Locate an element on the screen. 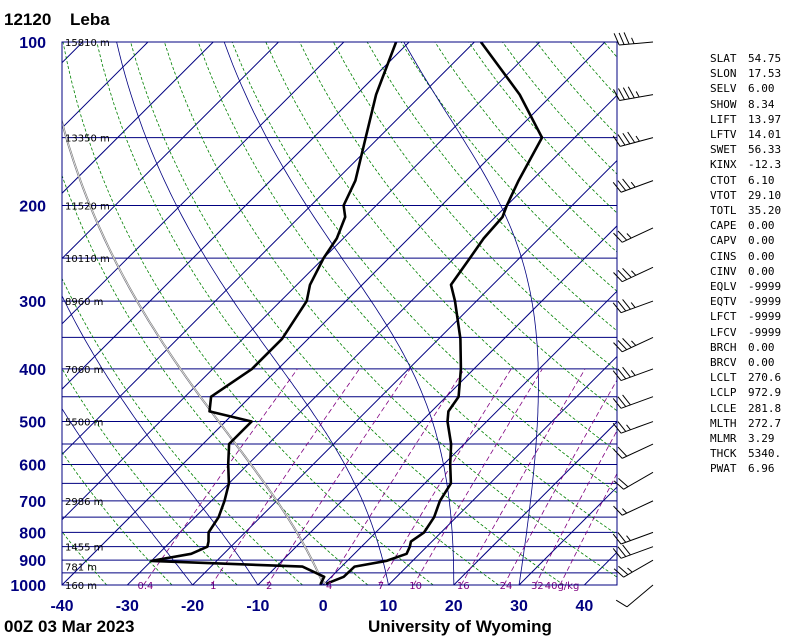 Image resolution: width=800 pixels, height=640 pixels. index-row: EQLV -9999 is located at coordinates (745, 286).